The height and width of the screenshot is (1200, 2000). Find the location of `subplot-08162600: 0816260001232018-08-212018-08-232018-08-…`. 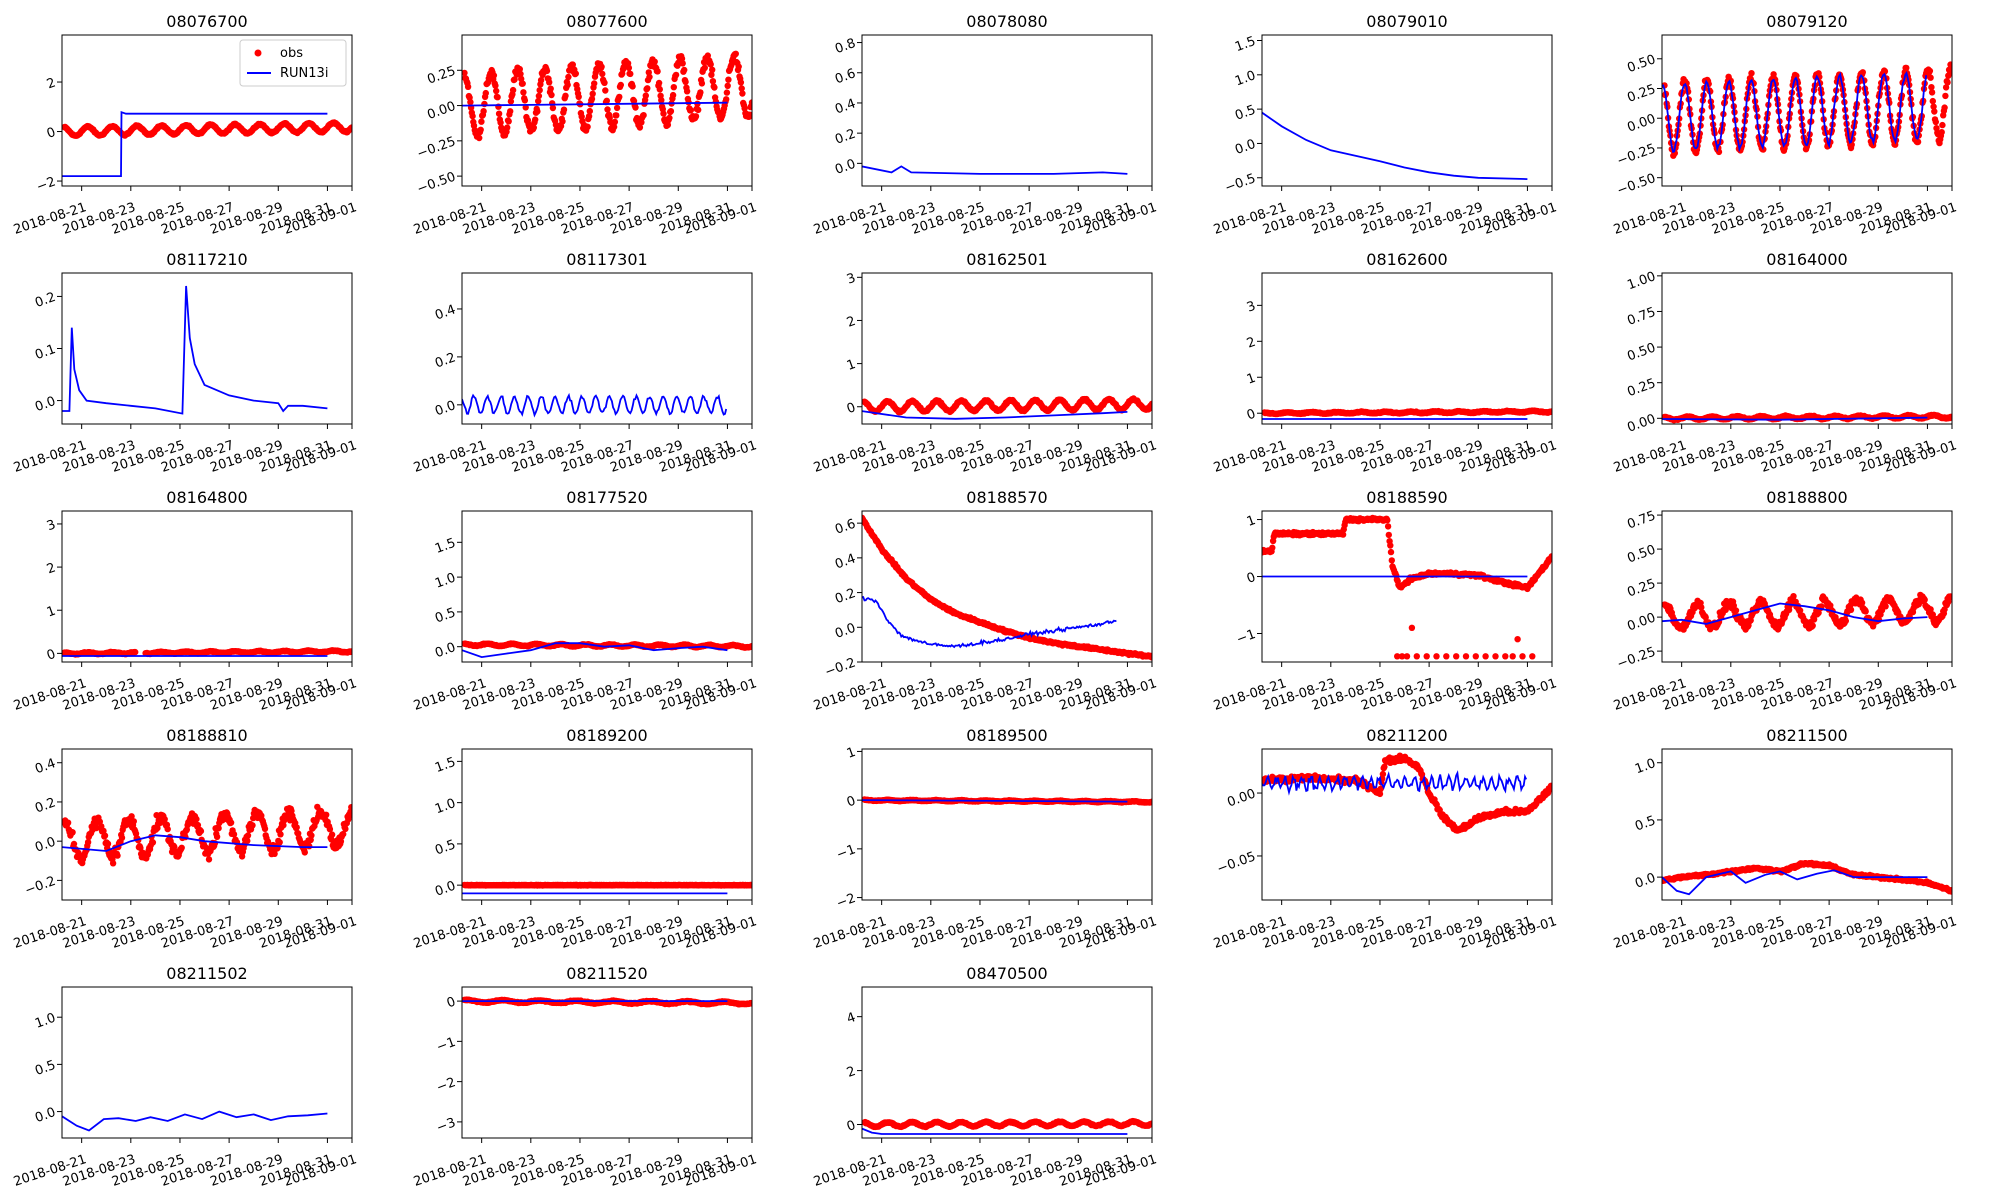

subplot-08162600: 0816260001232018-08-212018-08-232018-08-… is located at coordinates (1385, 363).